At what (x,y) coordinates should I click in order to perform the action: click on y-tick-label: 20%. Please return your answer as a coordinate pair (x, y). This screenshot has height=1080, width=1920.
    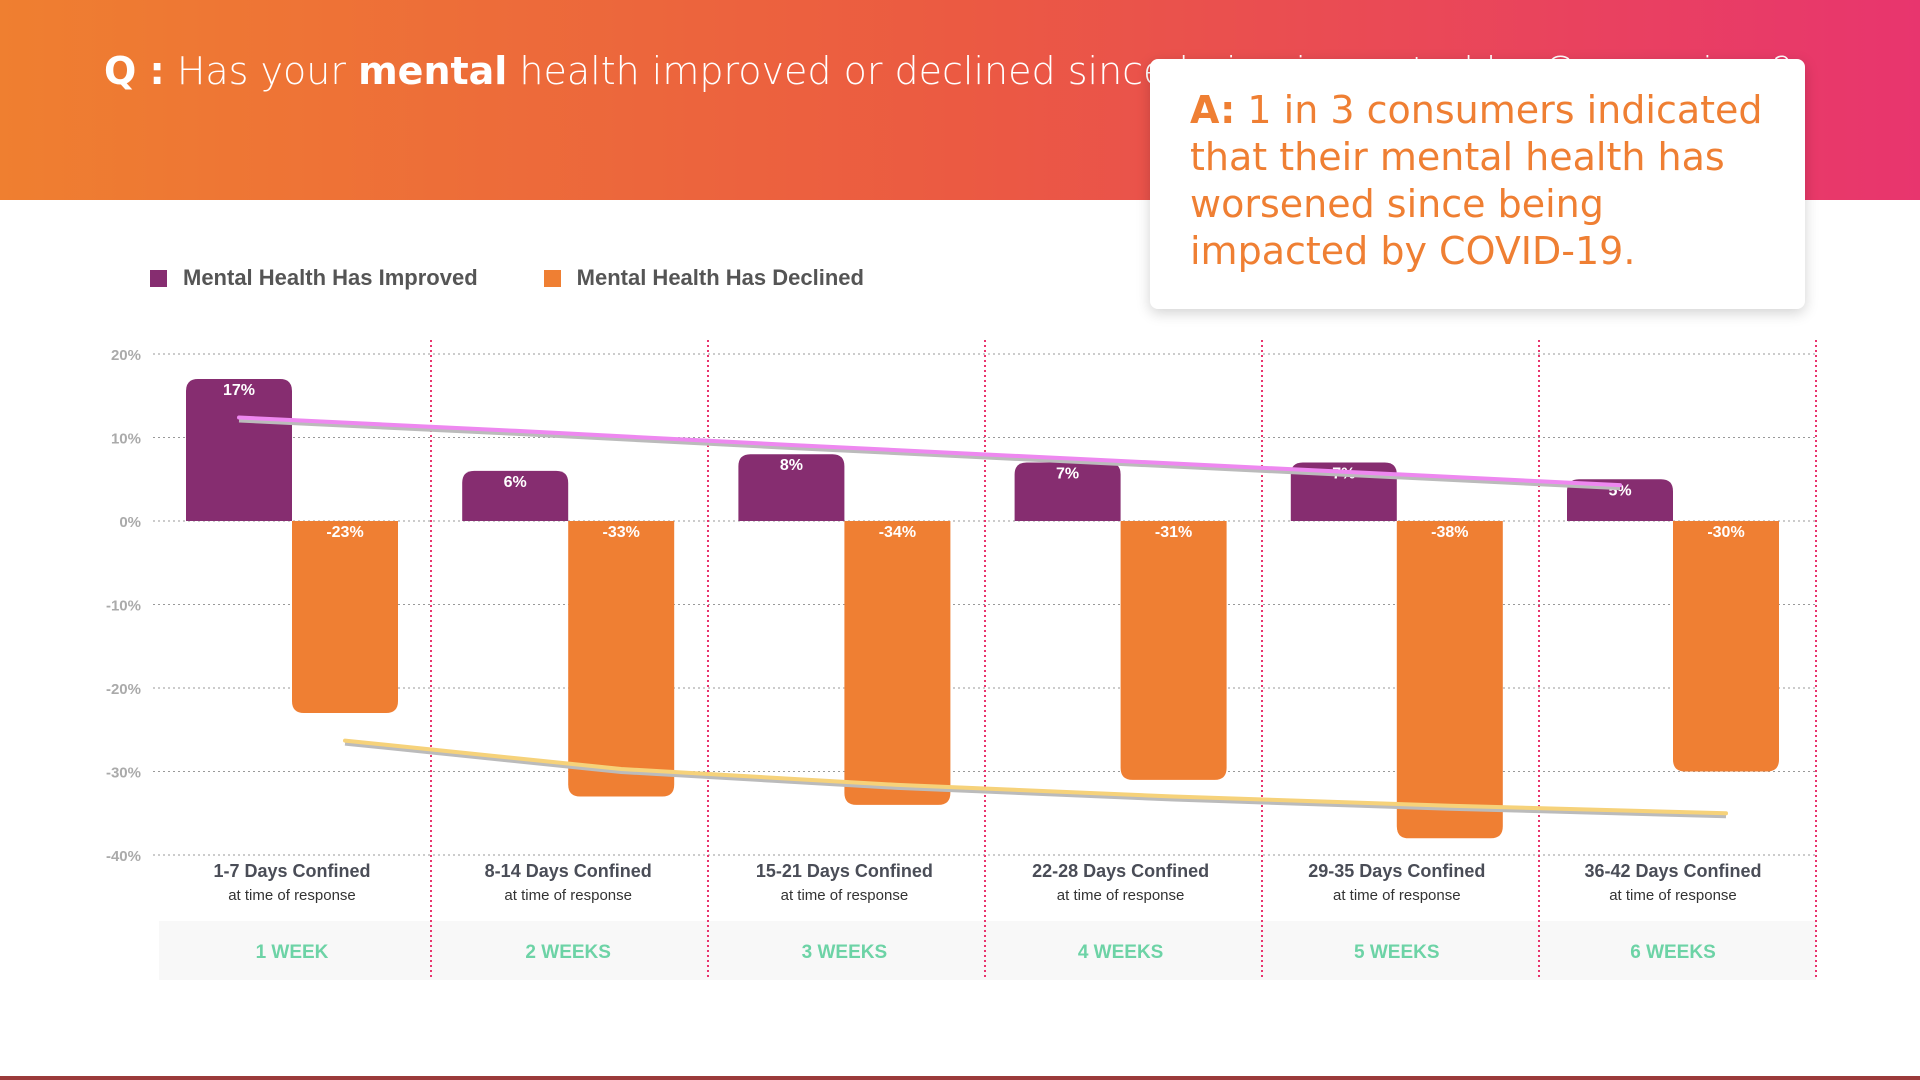
    Looking at the image, I should click on (126, 355).